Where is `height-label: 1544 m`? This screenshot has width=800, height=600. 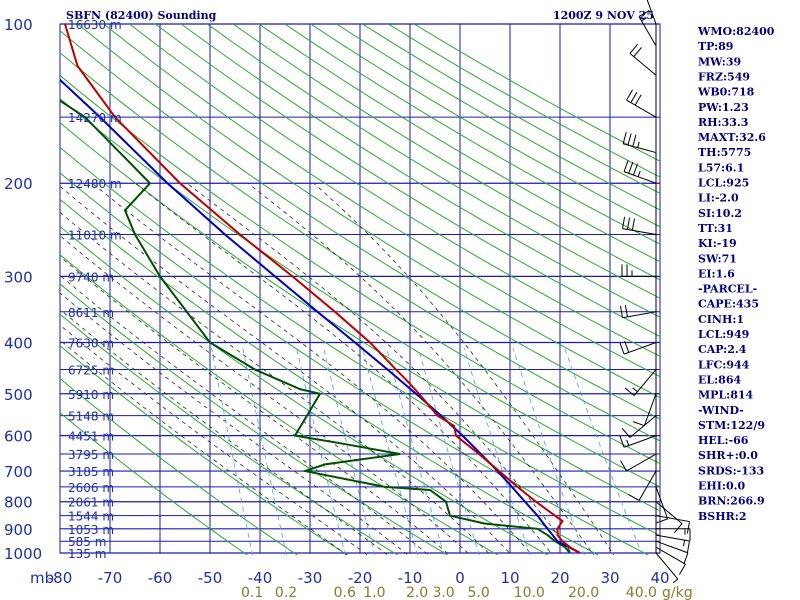
height-label: 1544 m is located at coordinates (91, 517).